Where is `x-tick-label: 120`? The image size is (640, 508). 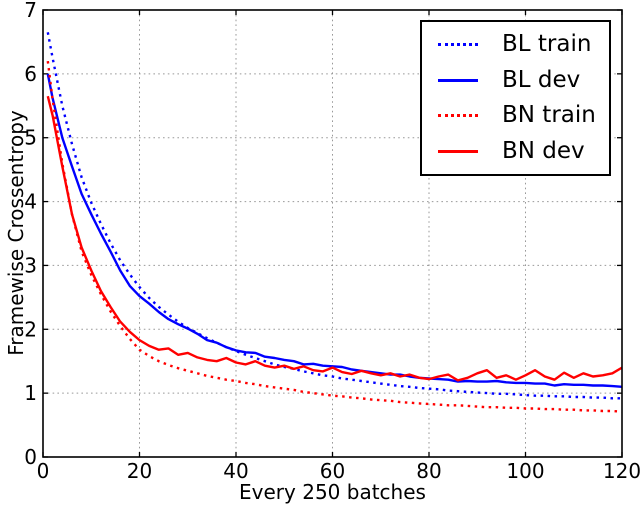 x-tick-label: 120 is located at coordinates (621, 471).